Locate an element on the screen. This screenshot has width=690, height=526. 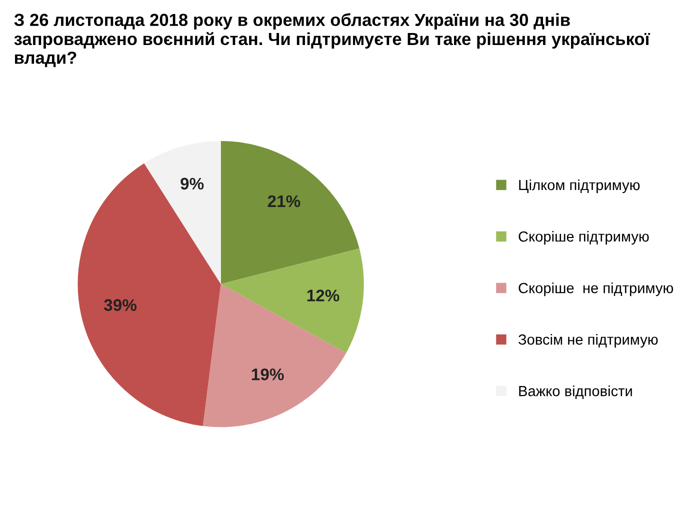
data-label: 12% is located at coordinates (323, 296).